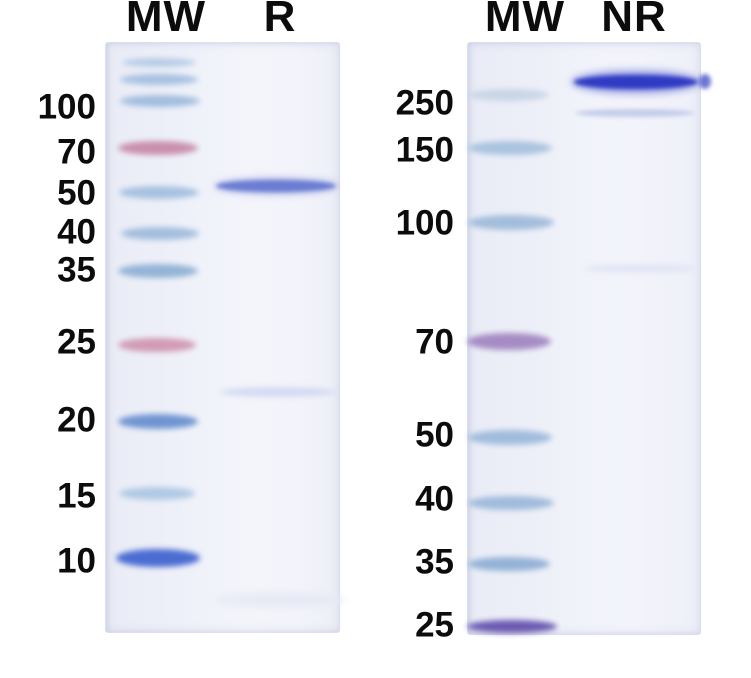  Describe the element at coordinates (434, 625) in the screenshot. I see `mw-label-nonreduced-25: 25` at that location.